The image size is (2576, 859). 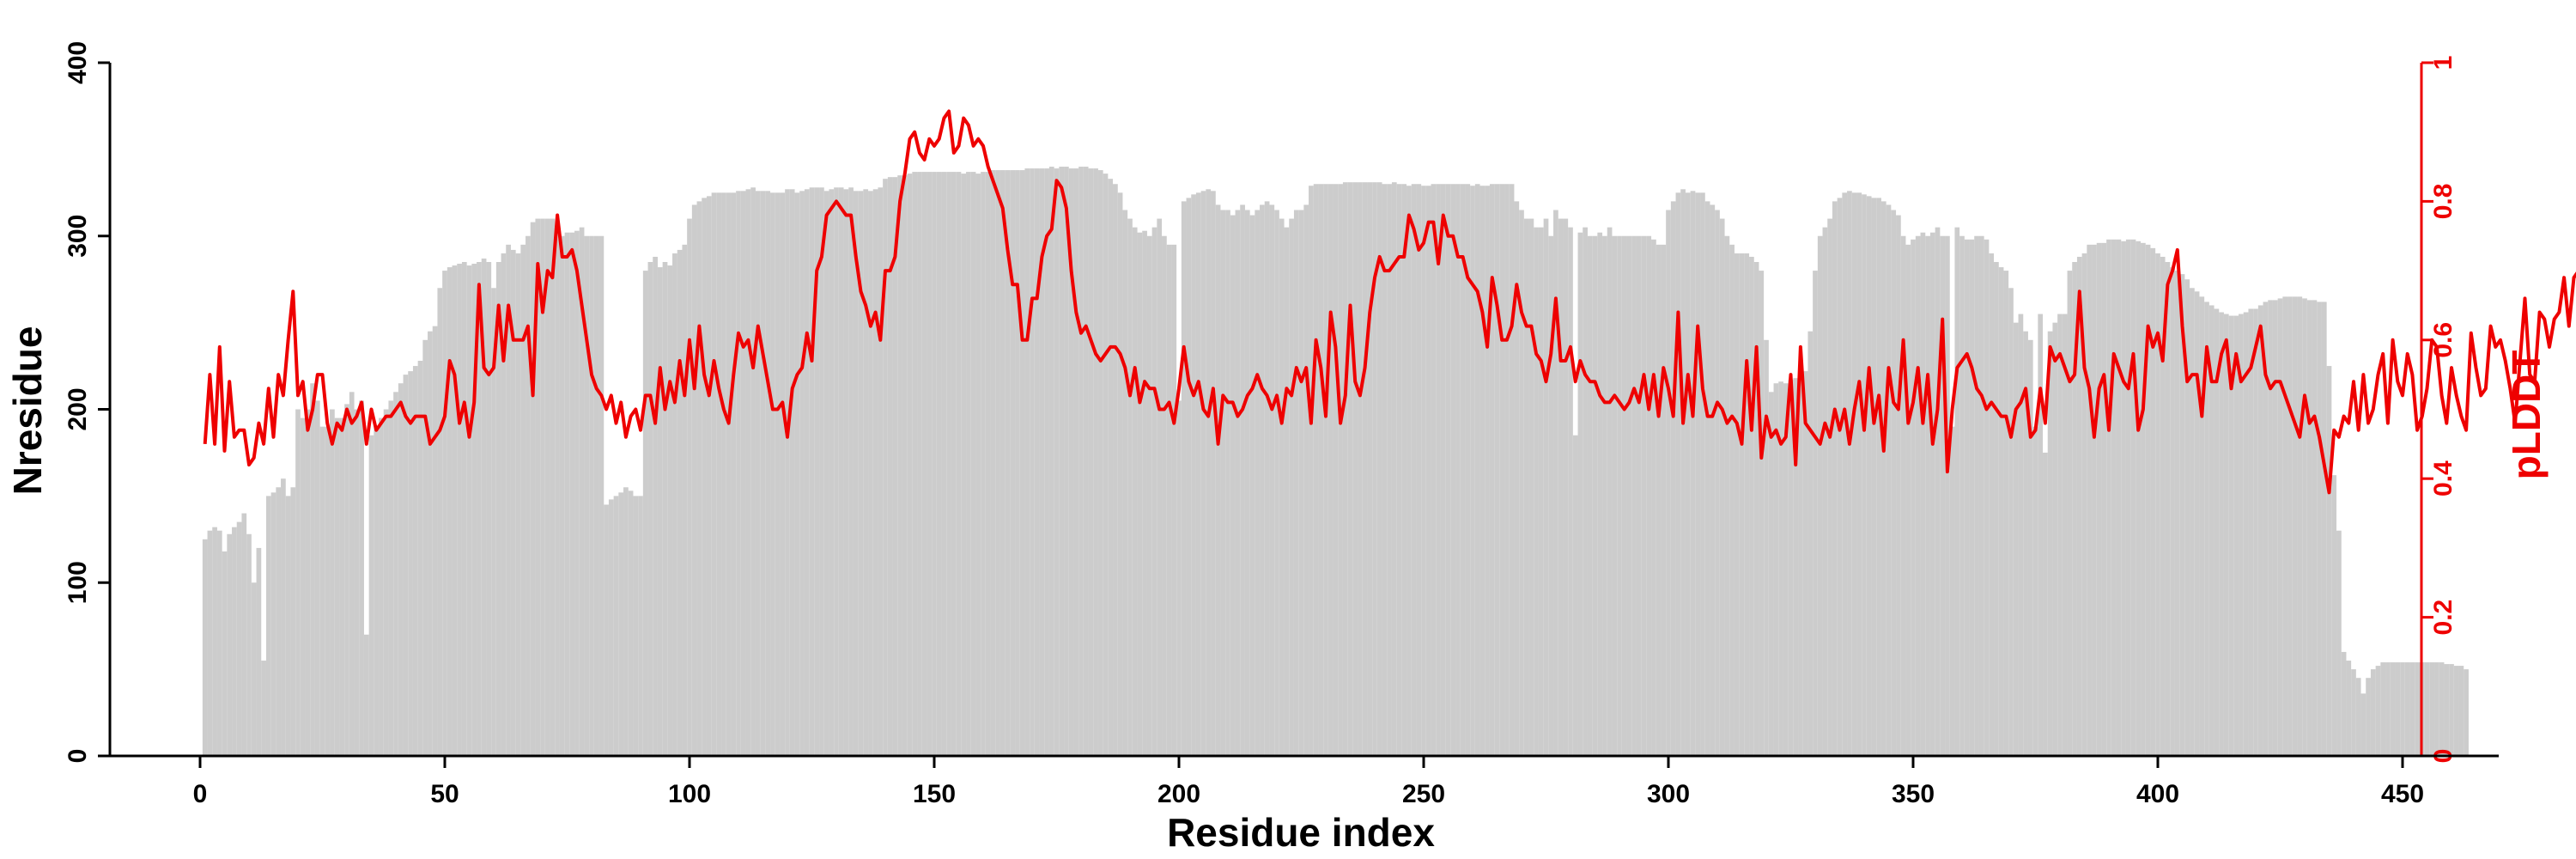 I want to click on left-tick-label: 200, so click(x=78, y=408).